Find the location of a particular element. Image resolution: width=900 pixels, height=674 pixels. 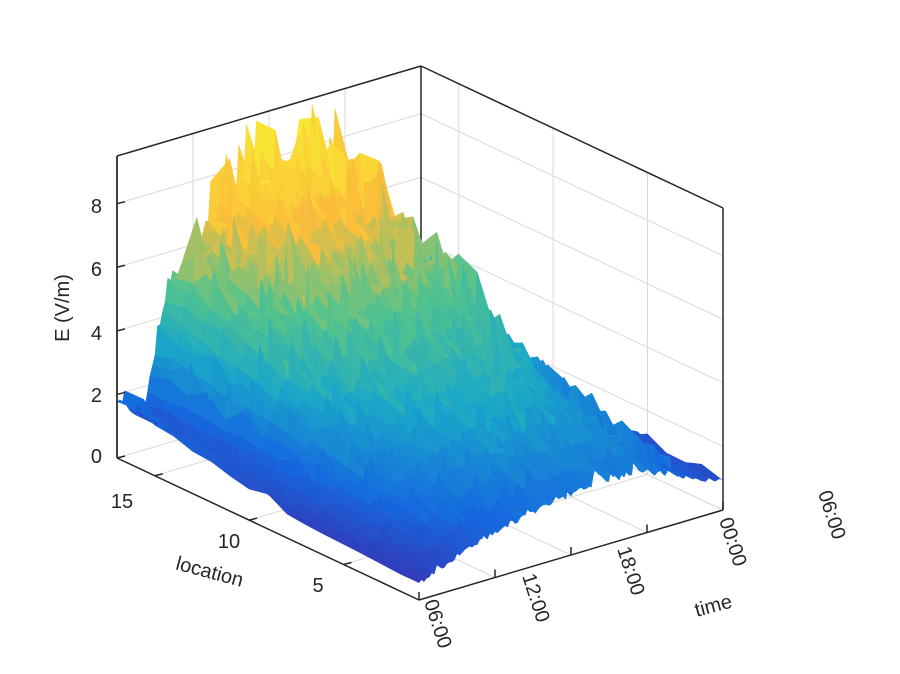

z-tick-label: 8 is located at coordinates (96, 207).